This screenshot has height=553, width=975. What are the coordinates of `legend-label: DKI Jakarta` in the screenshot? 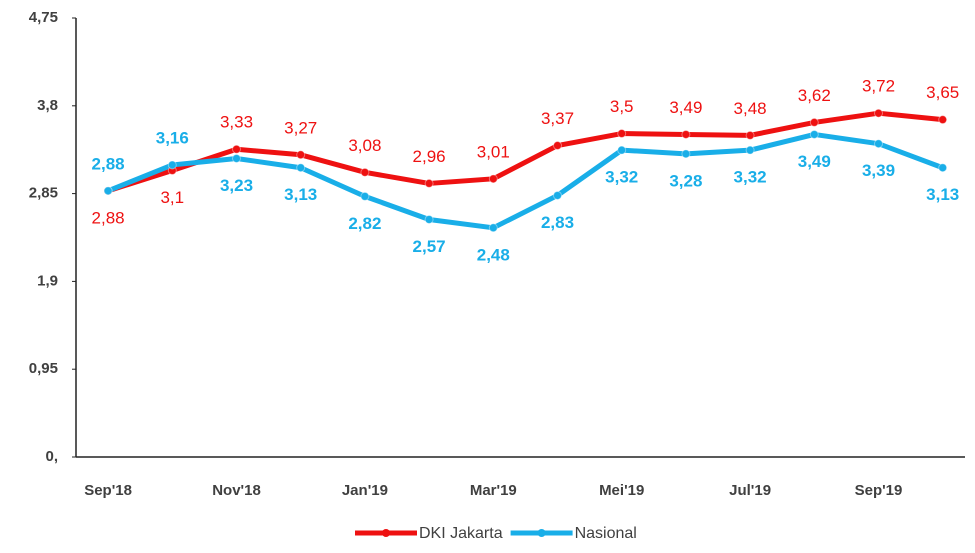 It's located at (461, 533).